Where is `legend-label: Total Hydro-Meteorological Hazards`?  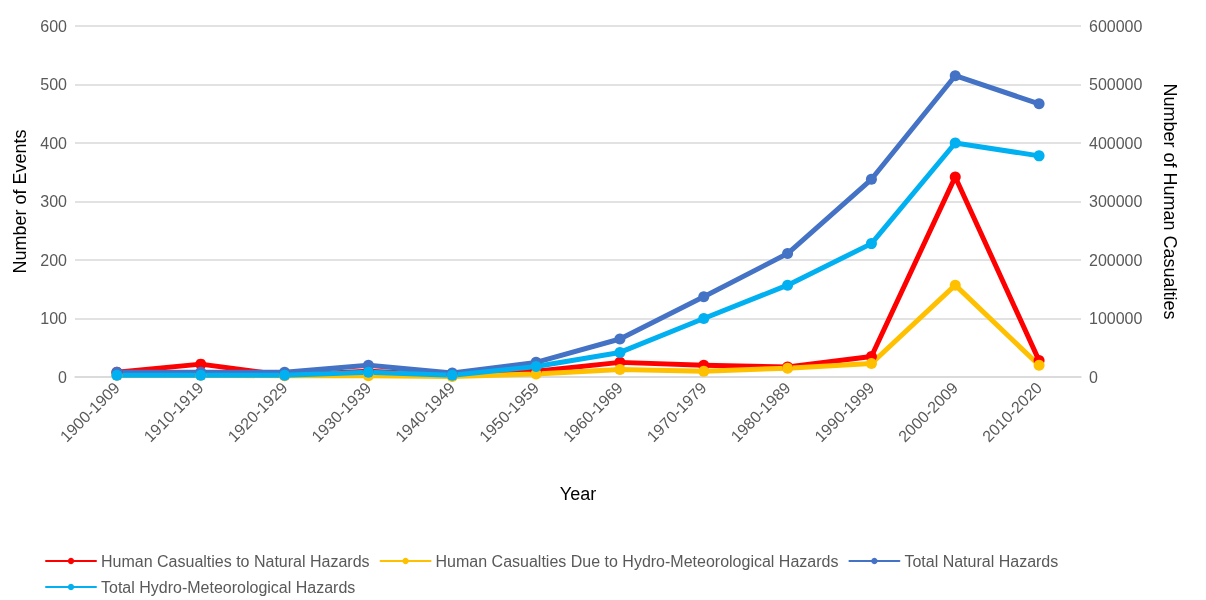
legend-label: Total Hydro-Meteorological Hazards is located at coordinates (228, 587).